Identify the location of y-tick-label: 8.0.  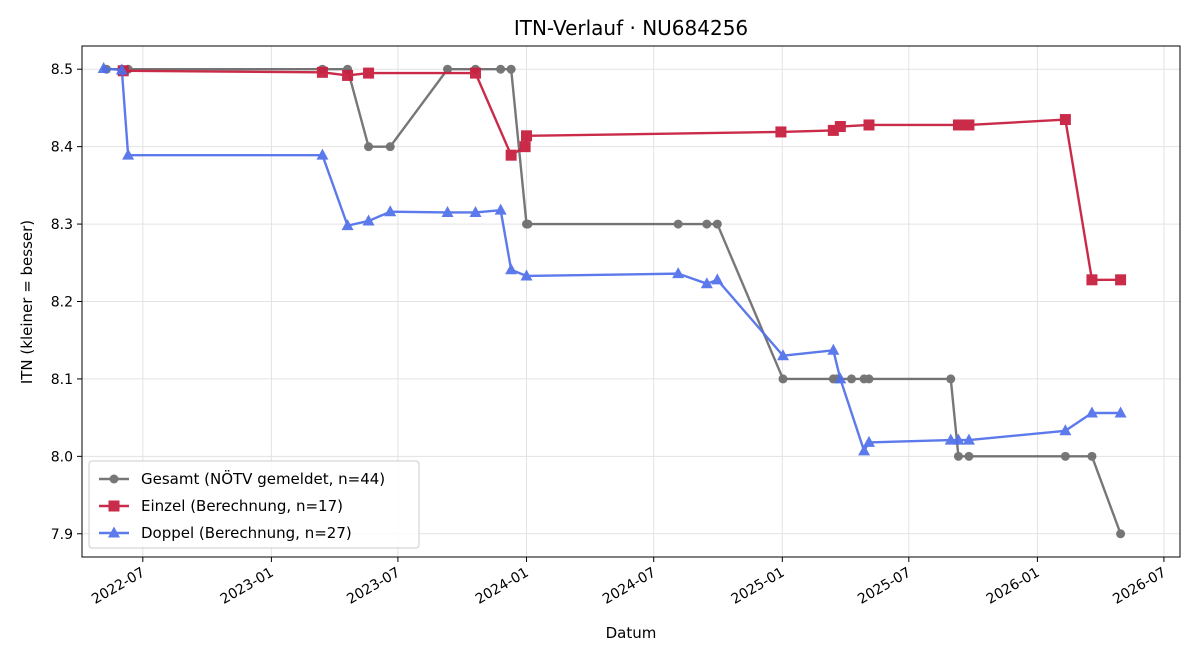
(62, 457).